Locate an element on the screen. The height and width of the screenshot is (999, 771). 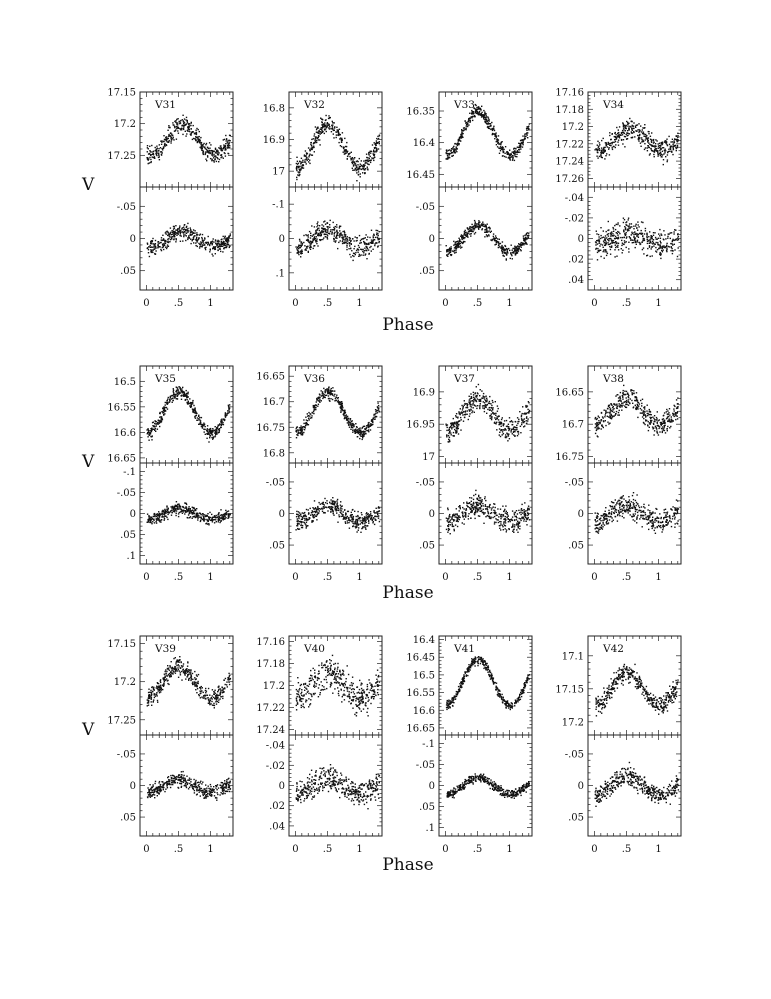
panel-frame is located at coordinates (186, 414).